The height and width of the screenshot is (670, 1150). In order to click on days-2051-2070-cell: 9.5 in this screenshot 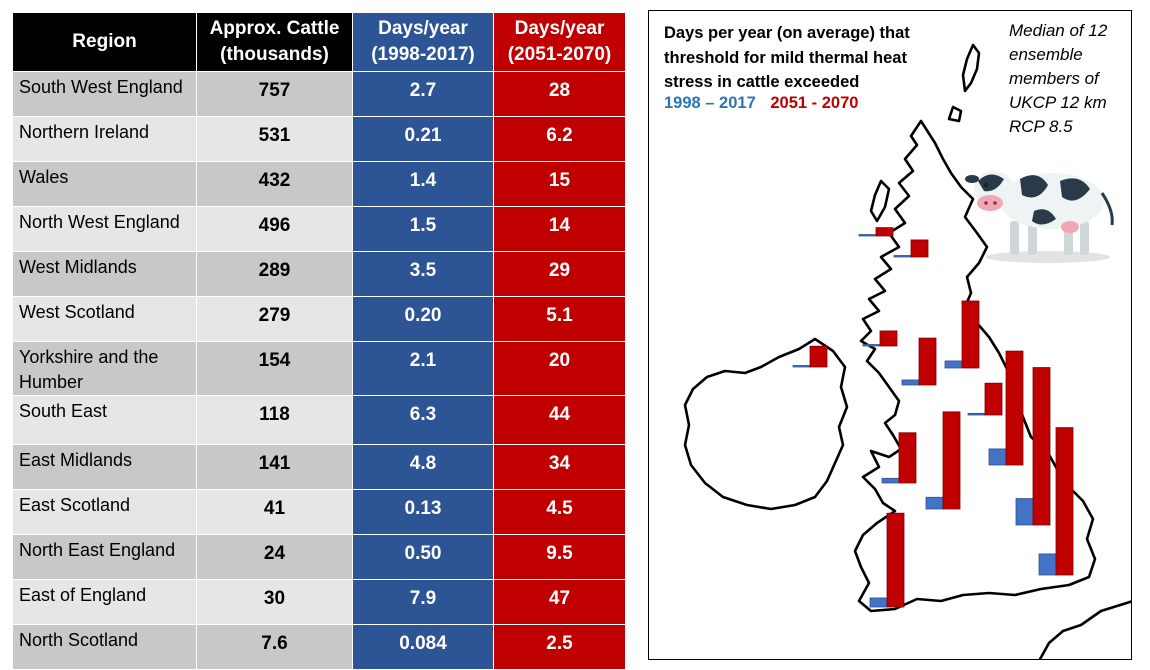, I will do `click(559, 557)`.